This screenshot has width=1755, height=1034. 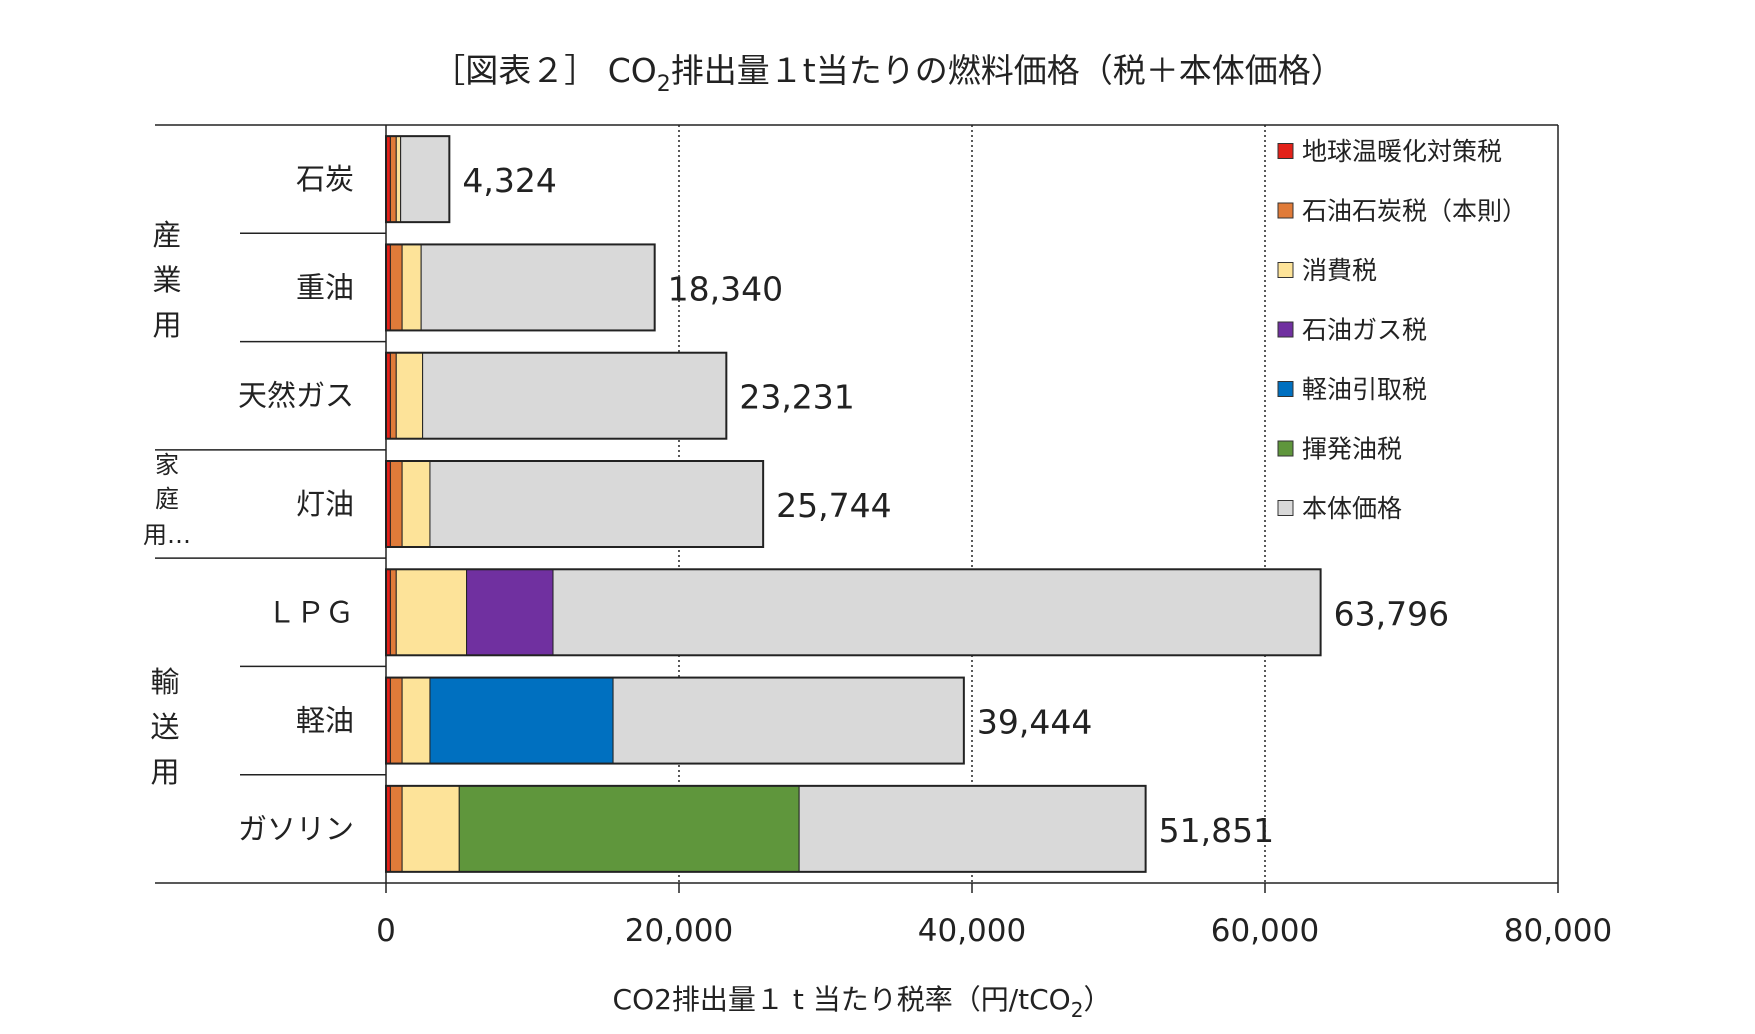 What do you see at coordinates (679, 931) in the screenshot?
I see `x-tick-label-1: 20,000` at bounding box center [679, 931].